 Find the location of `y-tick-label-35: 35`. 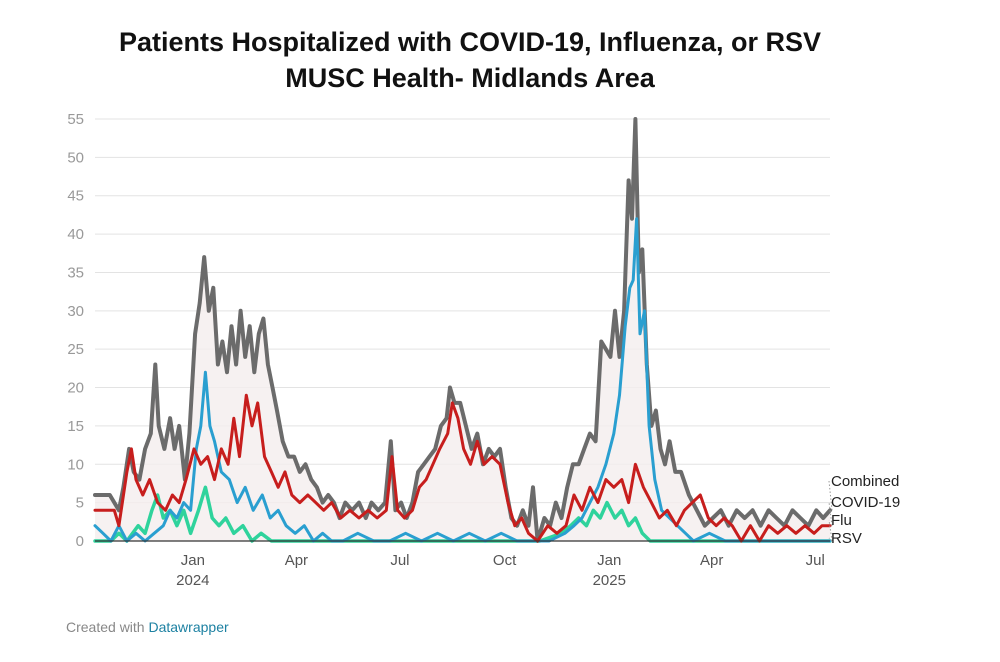

y-tick-label-35: 35 is located at coordinates (75, 272).